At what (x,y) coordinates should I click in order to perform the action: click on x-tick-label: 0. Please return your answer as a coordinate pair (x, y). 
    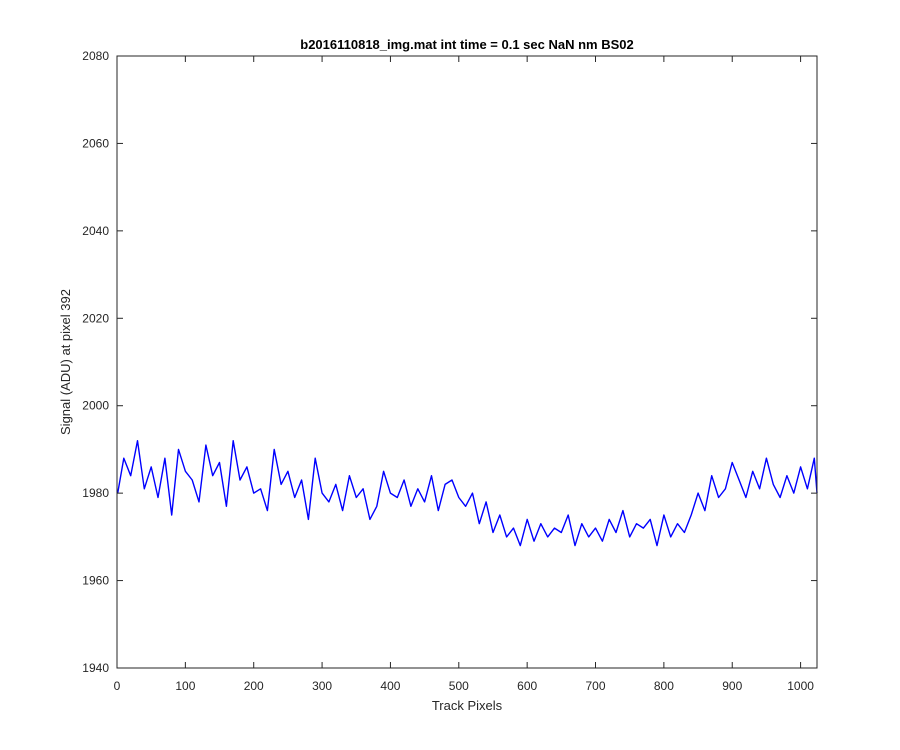
    Looking at the image, I should click on (117, 686).